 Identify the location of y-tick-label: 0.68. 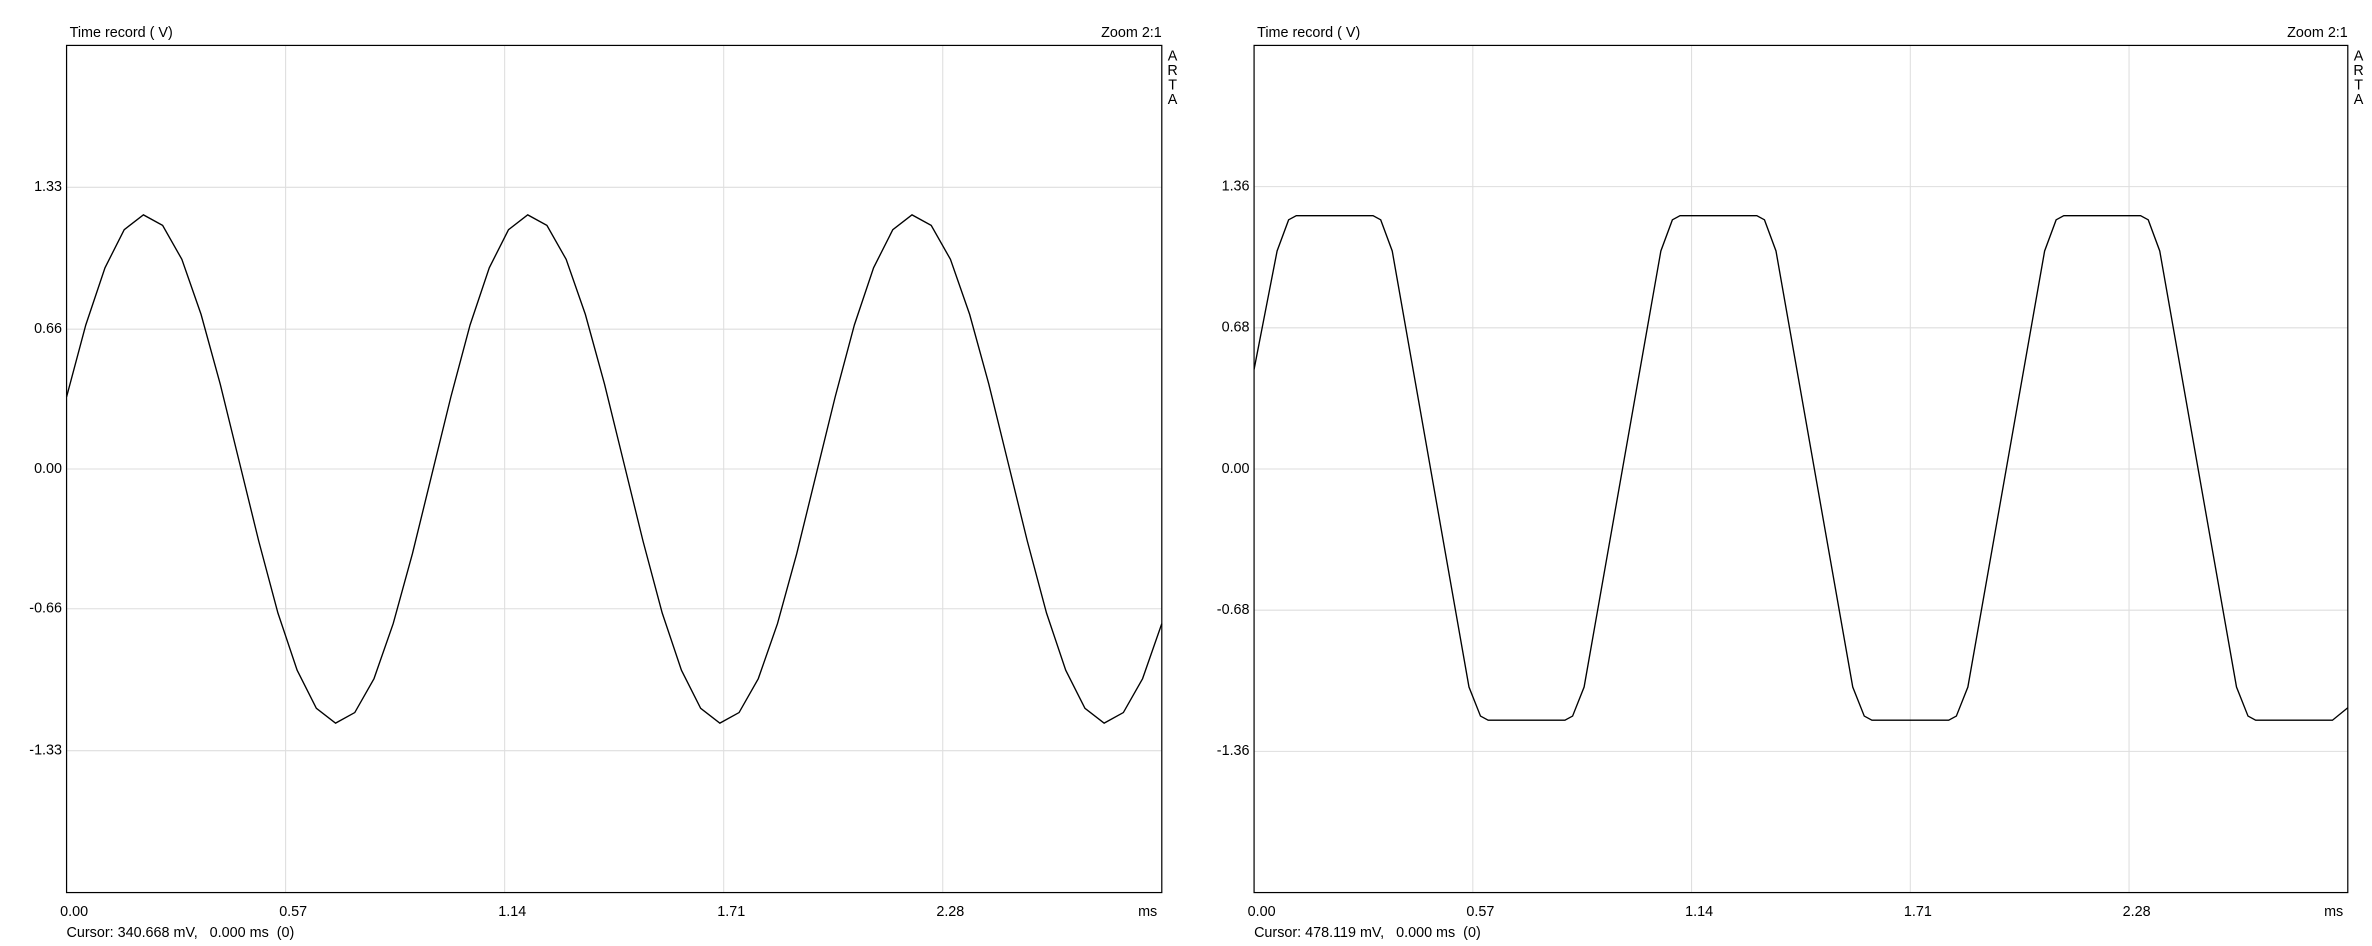
(1236, 328).